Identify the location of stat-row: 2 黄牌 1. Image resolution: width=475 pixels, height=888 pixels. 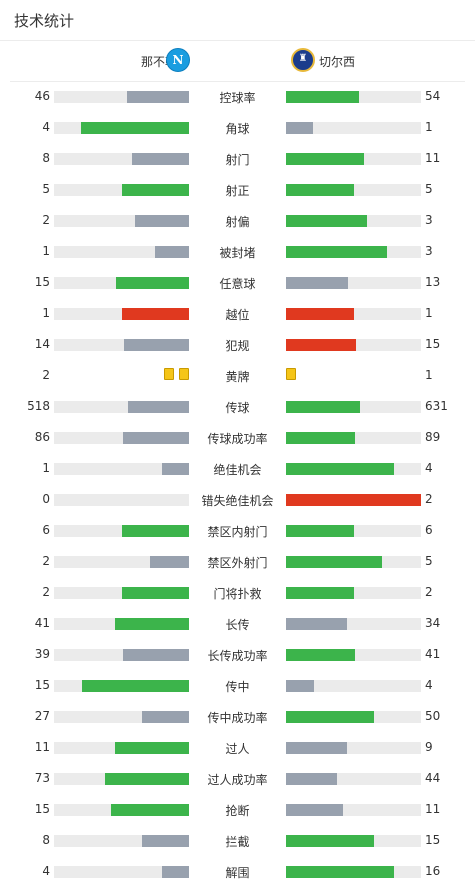
(237, 375).